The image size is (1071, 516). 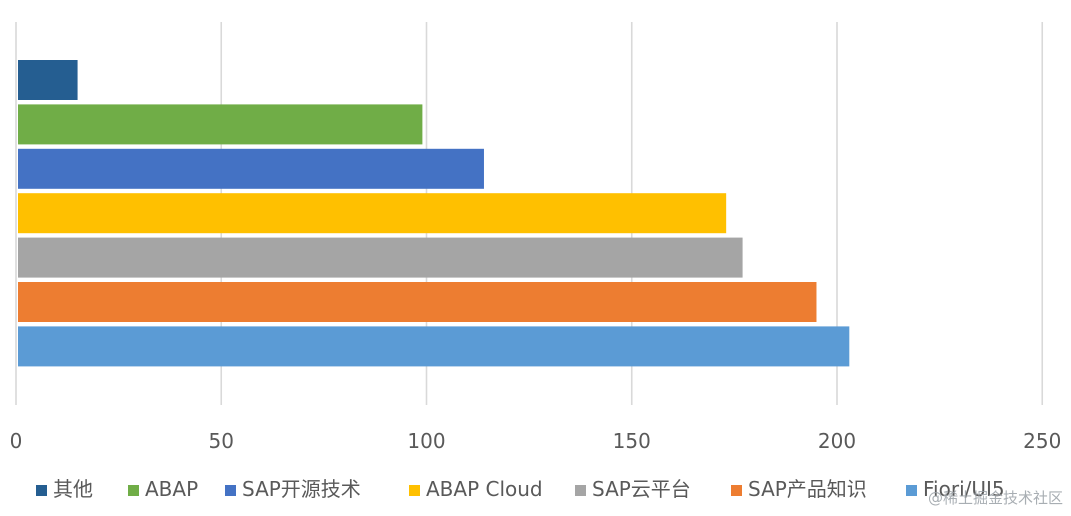 I want to click on legend-item: SAP产品知识, so click(x=799, y=489).